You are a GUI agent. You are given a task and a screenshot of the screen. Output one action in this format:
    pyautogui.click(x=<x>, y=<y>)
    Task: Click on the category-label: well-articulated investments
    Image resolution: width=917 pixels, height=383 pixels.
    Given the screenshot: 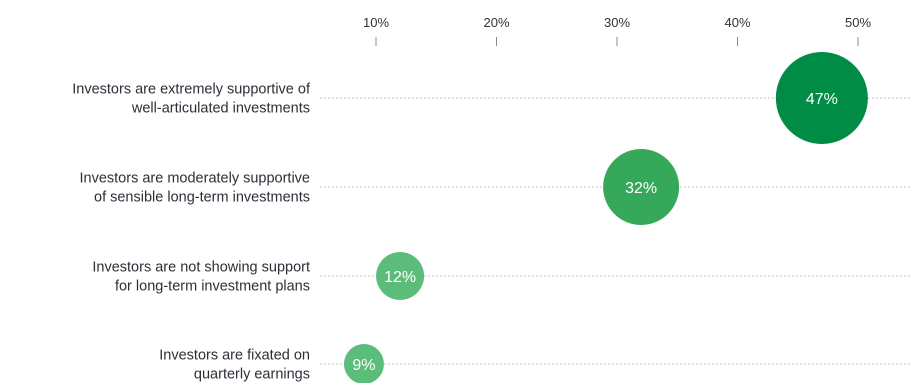 What is the action you would take?
    pyautogui.click(x=220, y=109)
    